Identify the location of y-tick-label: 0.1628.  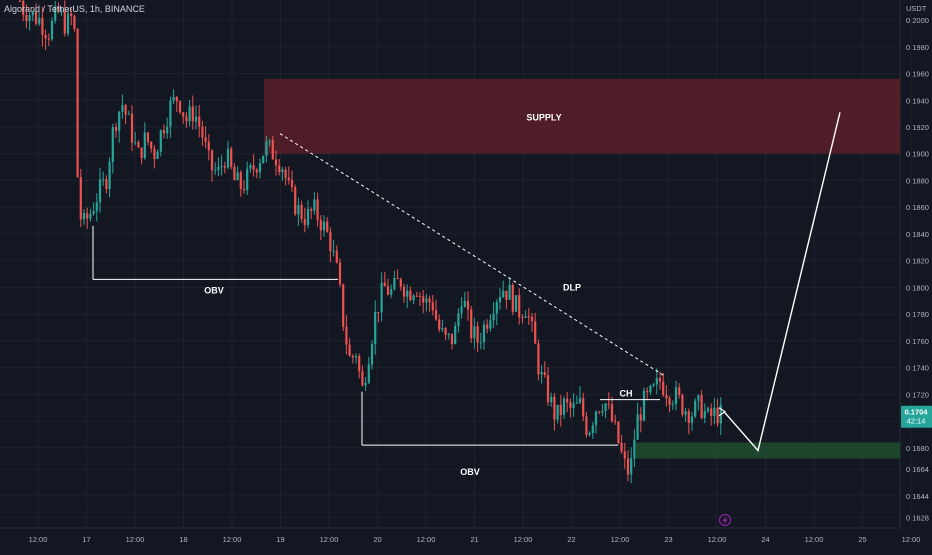
(917, 517).